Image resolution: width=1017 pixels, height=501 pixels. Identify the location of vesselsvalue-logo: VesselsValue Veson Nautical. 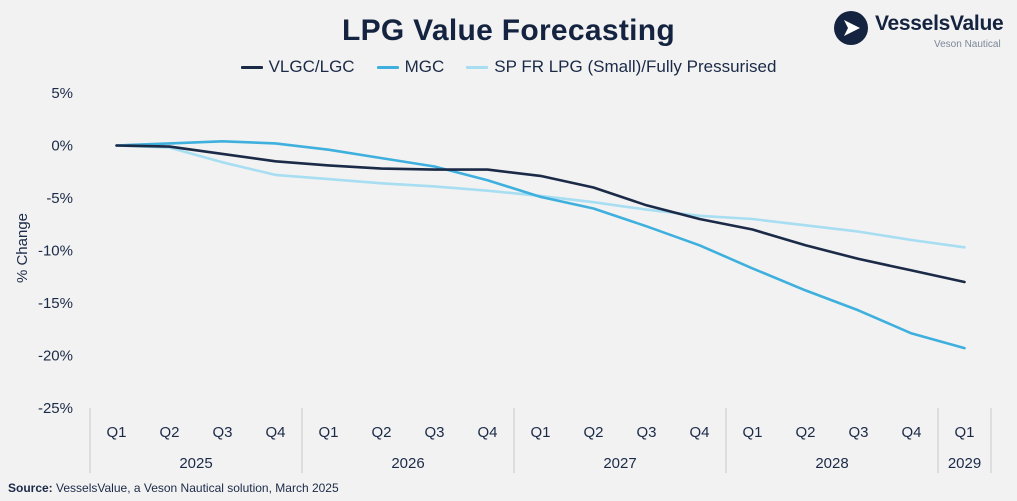
(923, 31).